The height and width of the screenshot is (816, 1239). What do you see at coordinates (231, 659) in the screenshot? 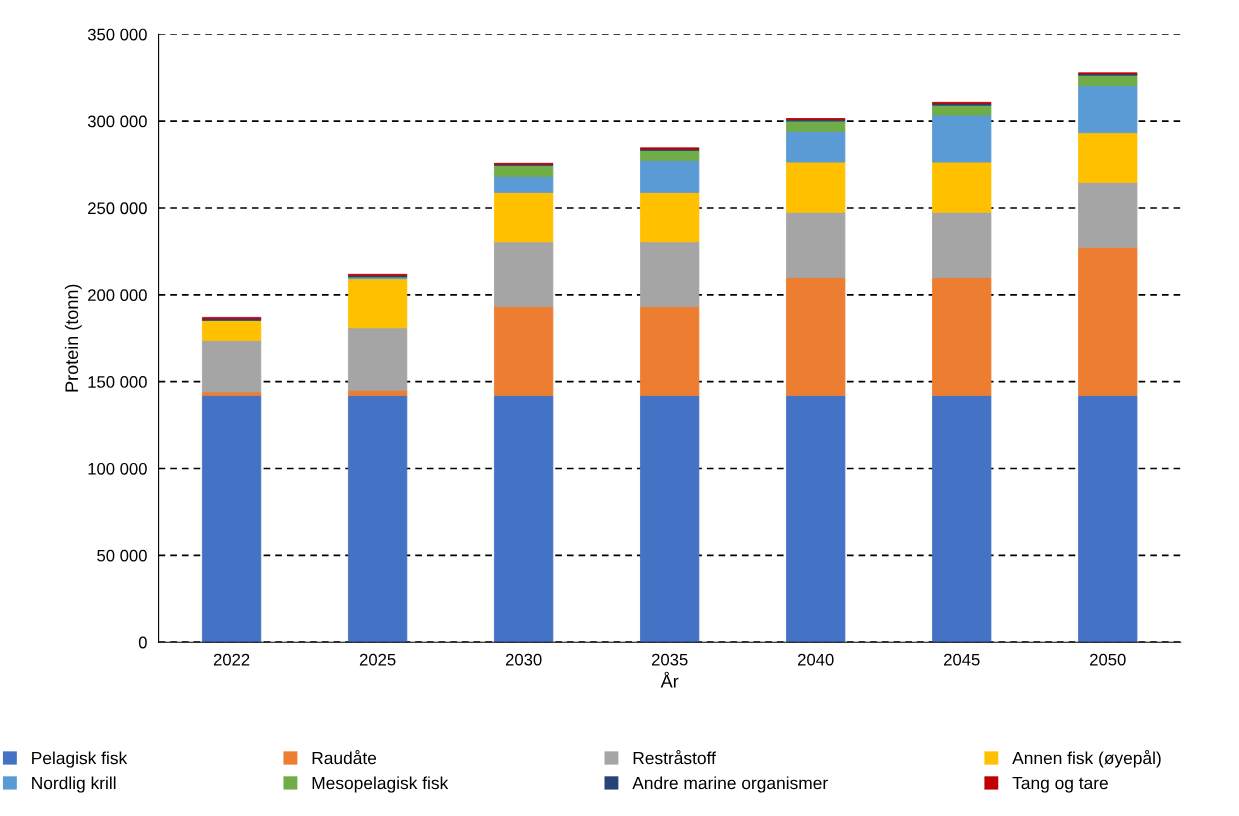
I see `x-tick-label: 2022` at bounding box center [231, 659].